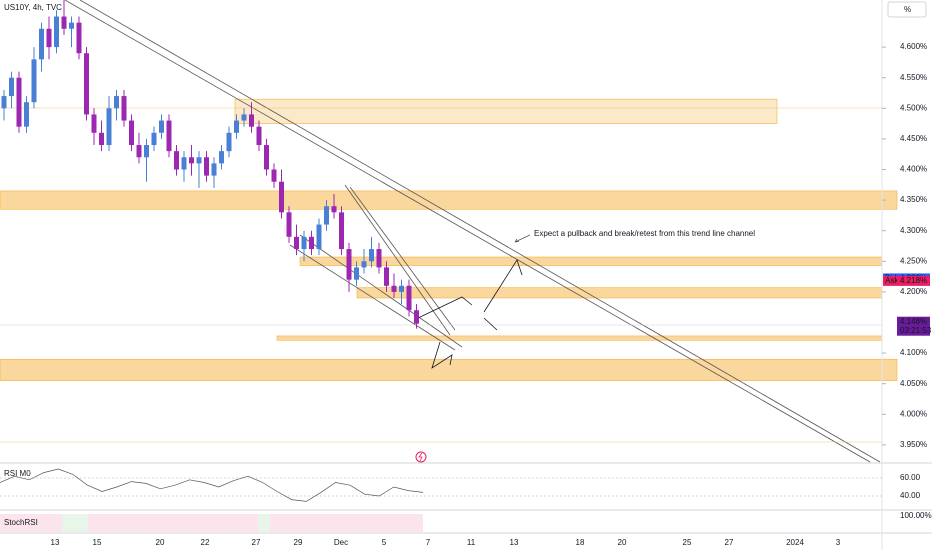 This screenshot has height=550, width=932. Describe the element at coordinates (913, 169) in the screenshot. I see `price-tick-label: 4.400%` at that location.